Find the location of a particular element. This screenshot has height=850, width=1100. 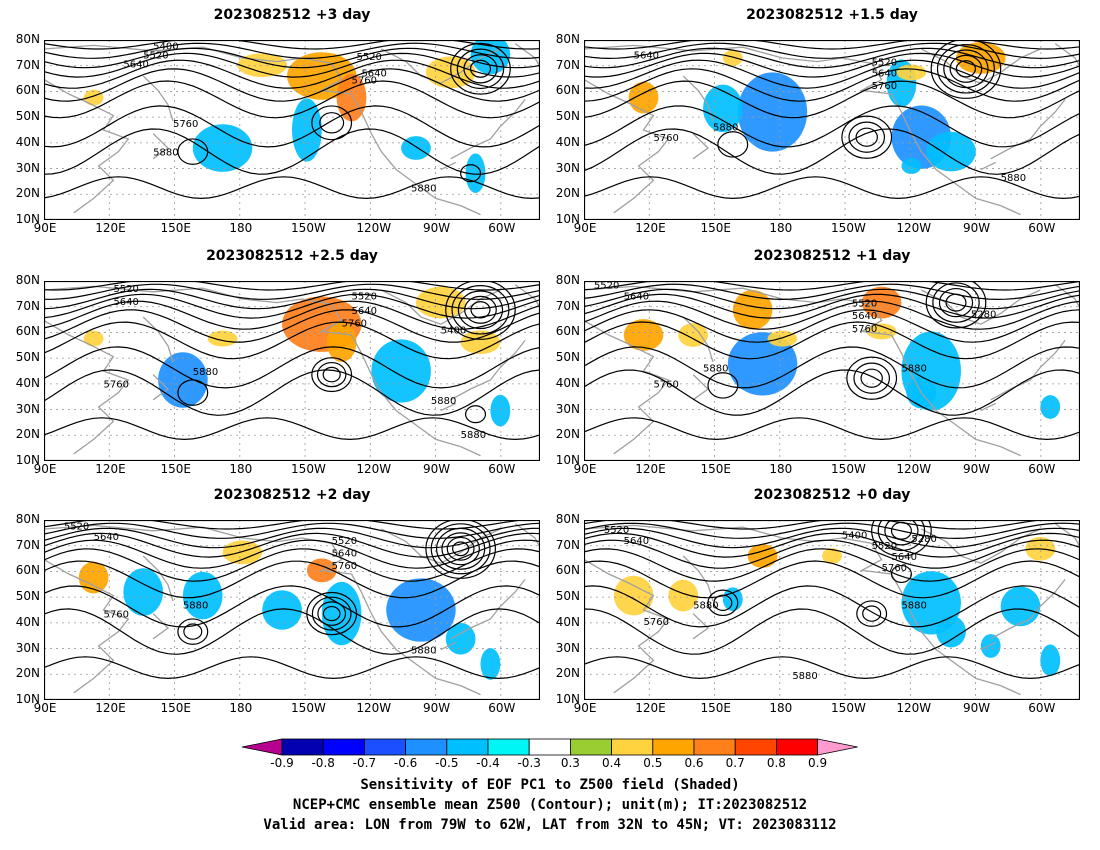

contour-label: 5400 is located at coordinates (453, 331).